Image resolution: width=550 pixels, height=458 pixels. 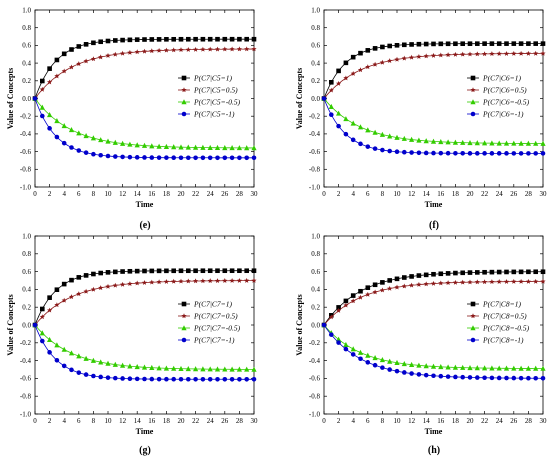 What do you see at coordinates (315, 308) in the screenshot?
I see `y-tick-label: 0.2` at bounding box center [315, 308].